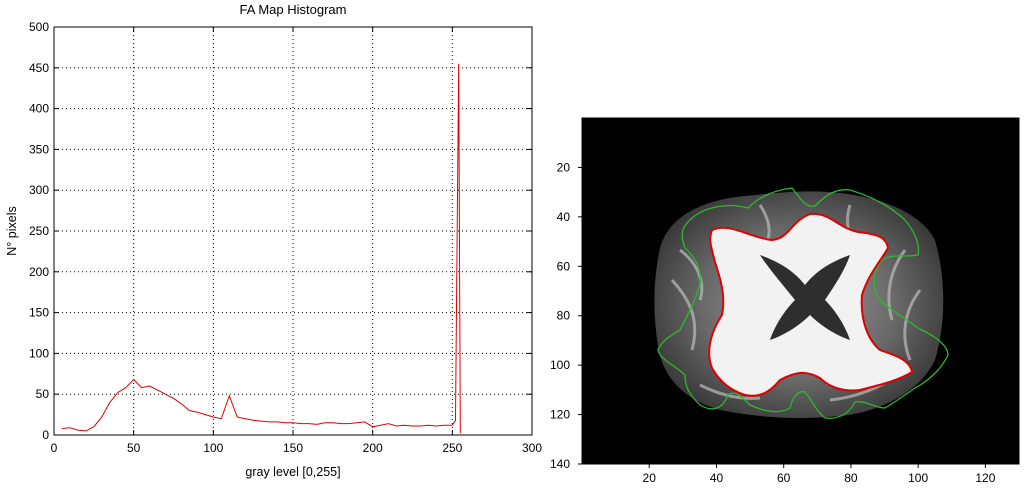 This screenshot has height=488, width=1024. I want to click on image-x-tick-label: 40, so click(717, 478).